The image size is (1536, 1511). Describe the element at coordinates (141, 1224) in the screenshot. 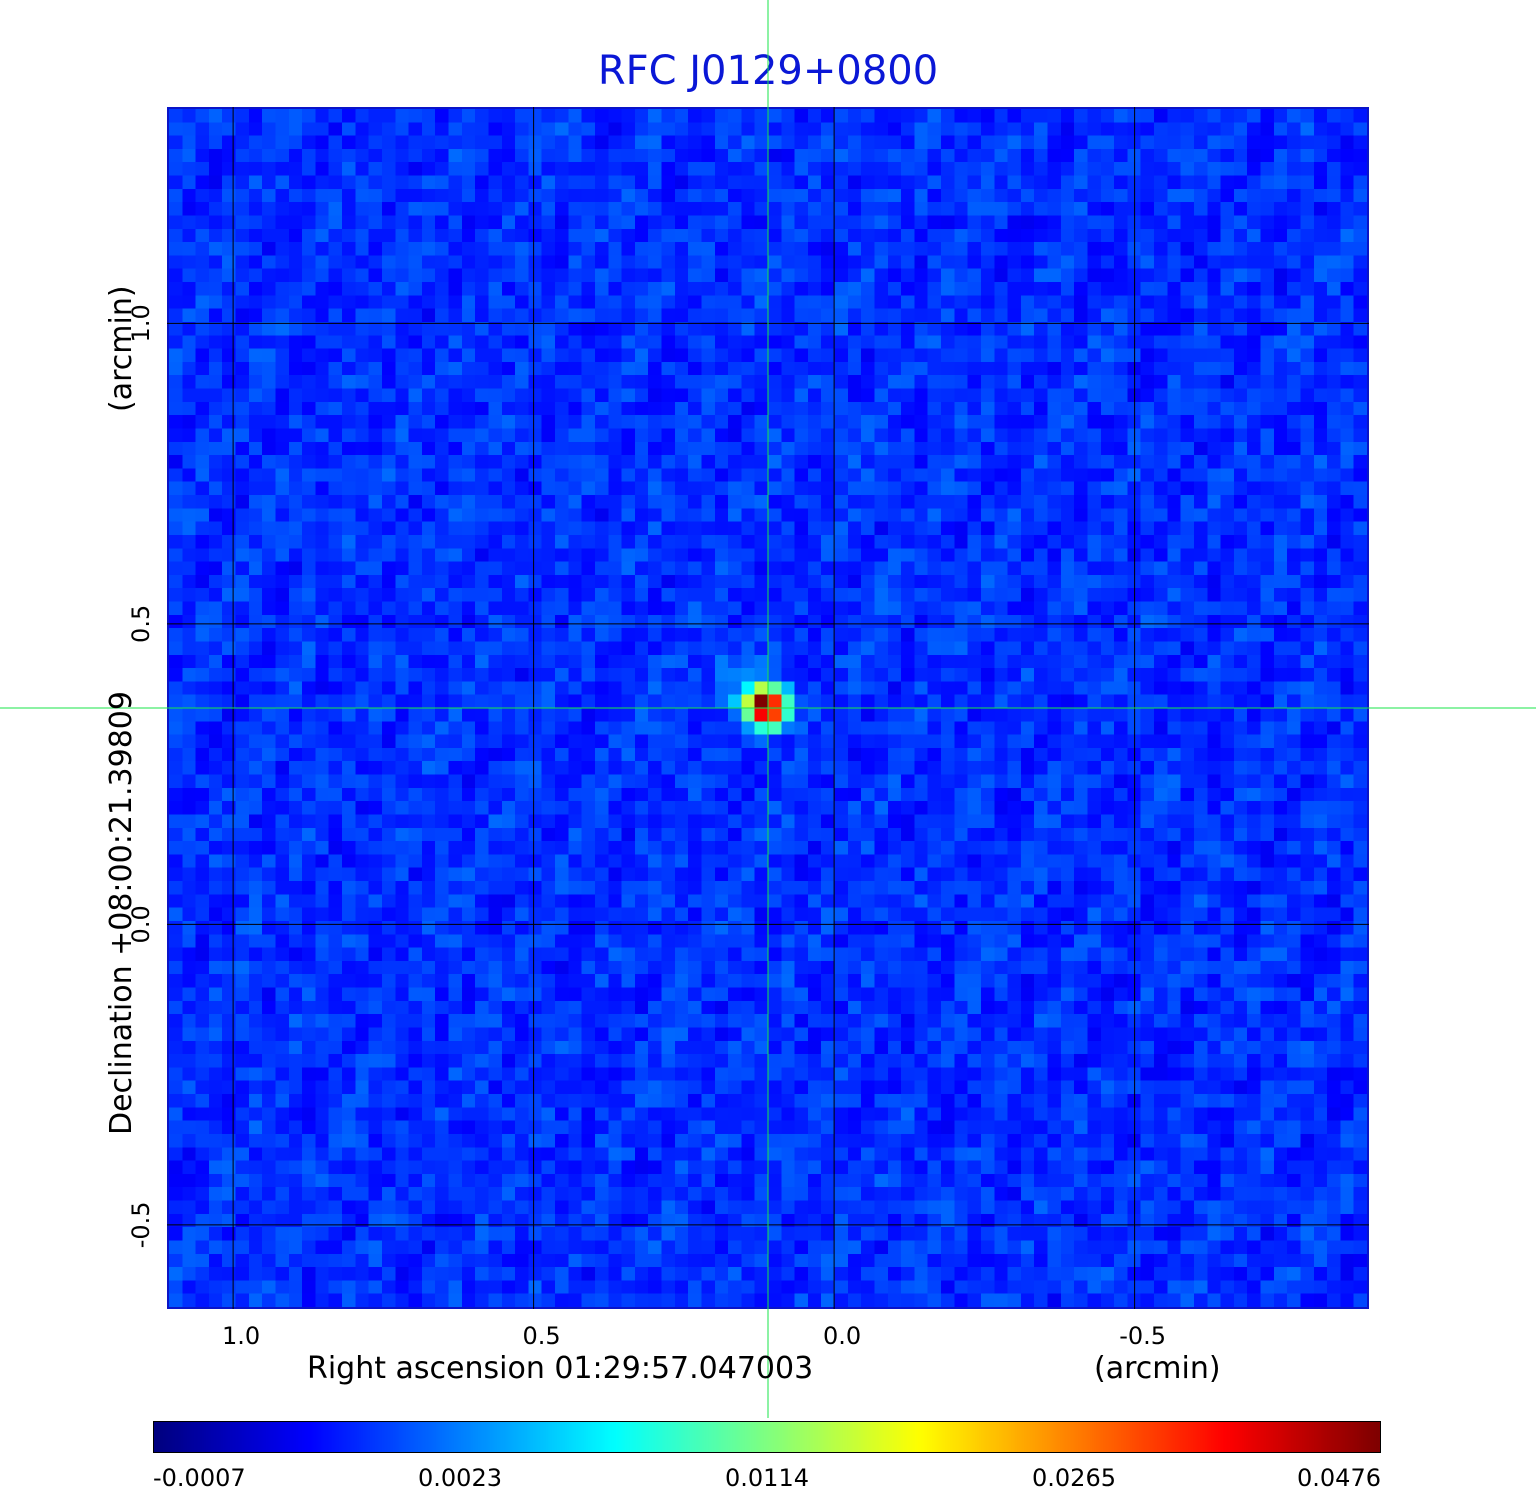

I see `y-tick-label: -0.5` at that location.